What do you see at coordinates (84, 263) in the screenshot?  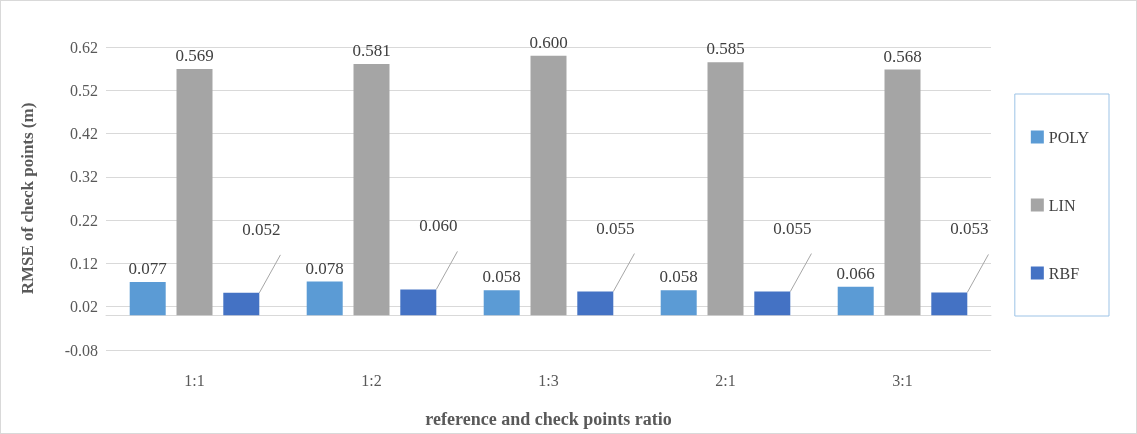 I see `y-tick-label: 0.12` at bounding box center [84, 263].